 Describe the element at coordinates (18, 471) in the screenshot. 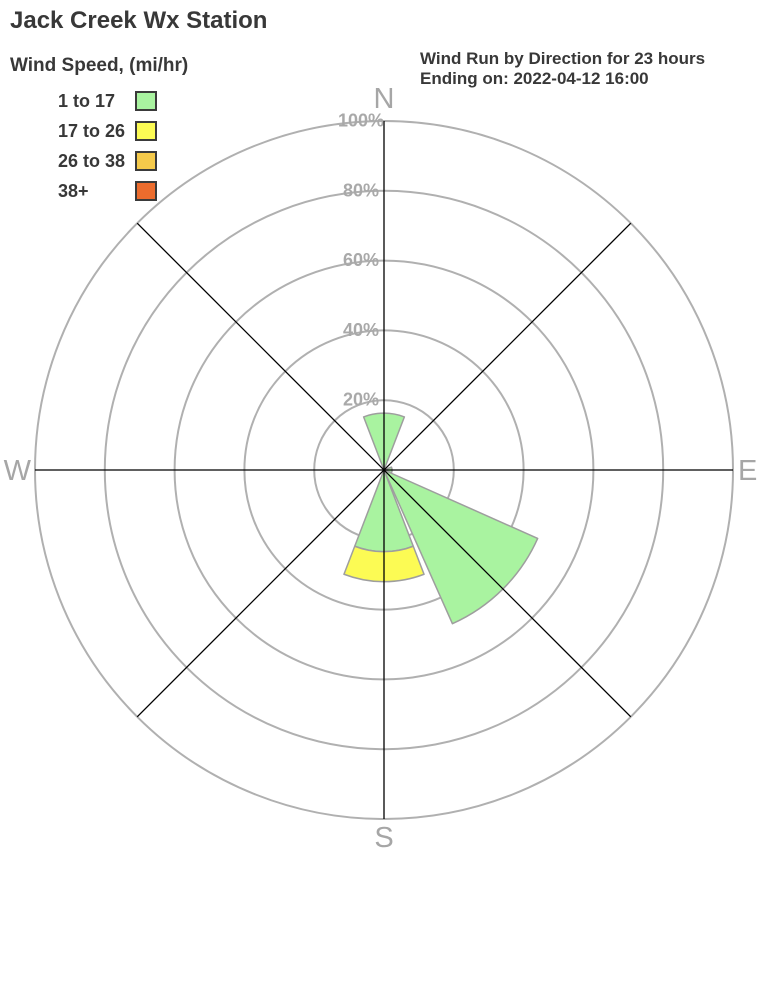

I see `compass-label-w: W` at that location.